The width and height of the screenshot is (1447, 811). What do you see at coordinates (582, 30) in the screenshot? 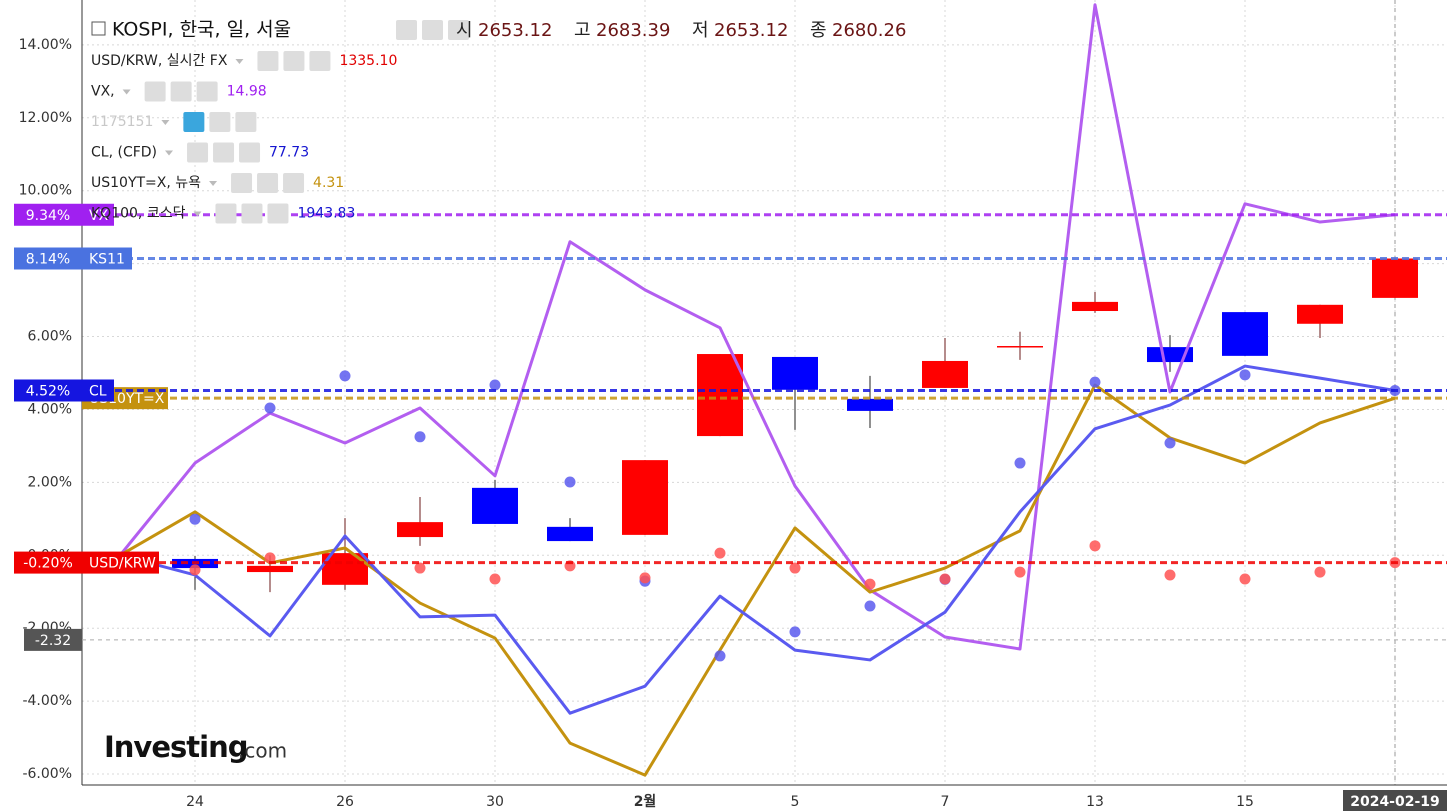
I see `header-field-key: 고` at bounding box center [582, 30].